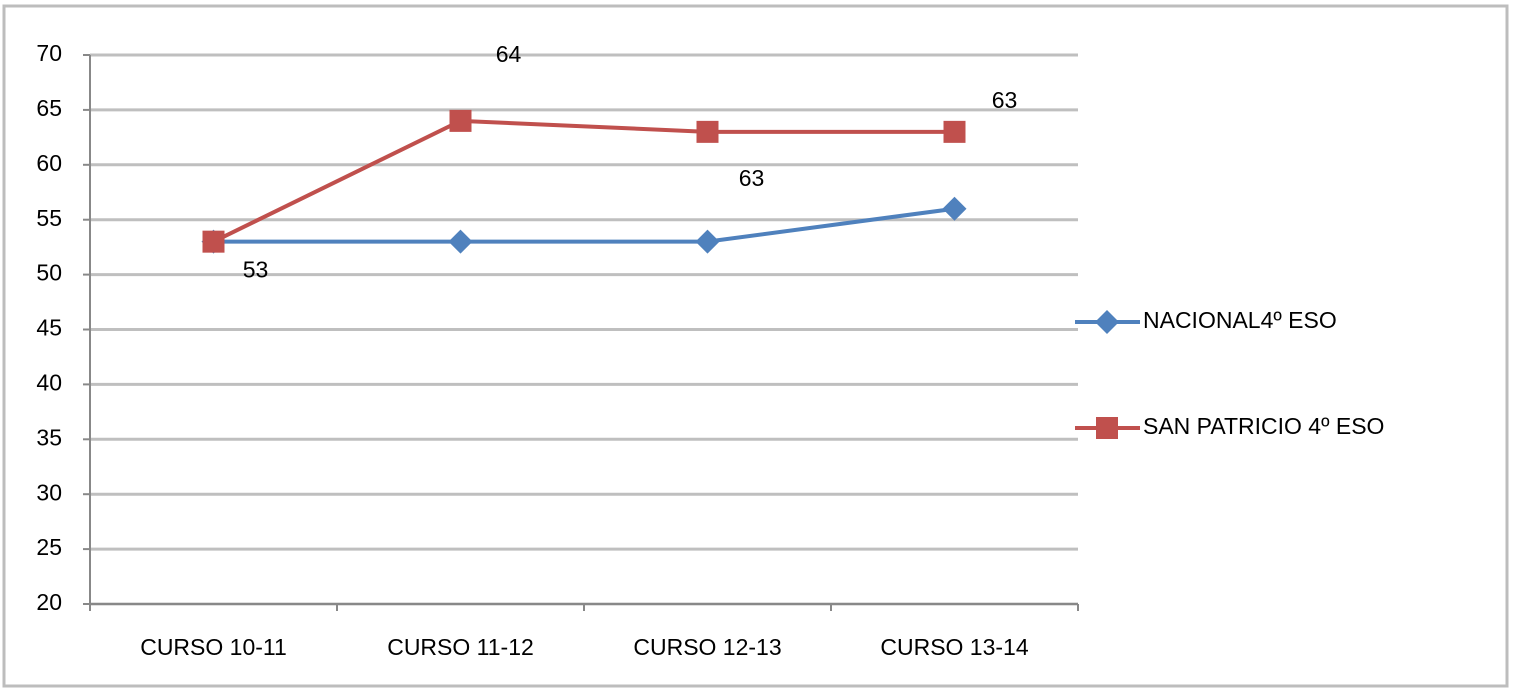 The width and height of the screenshot is (1513, 692). What do you see at coordinates (49, 547) in the screenshot?
I see `y-tick-label: 25` at bounding box center [49, 547].